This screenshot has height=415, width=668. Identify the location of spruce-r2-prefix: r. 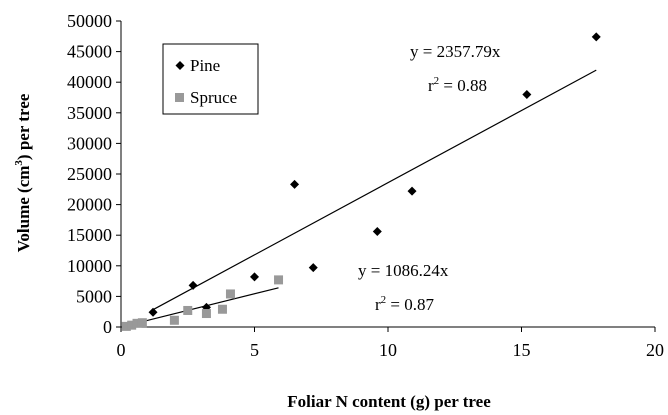
(378, 304).